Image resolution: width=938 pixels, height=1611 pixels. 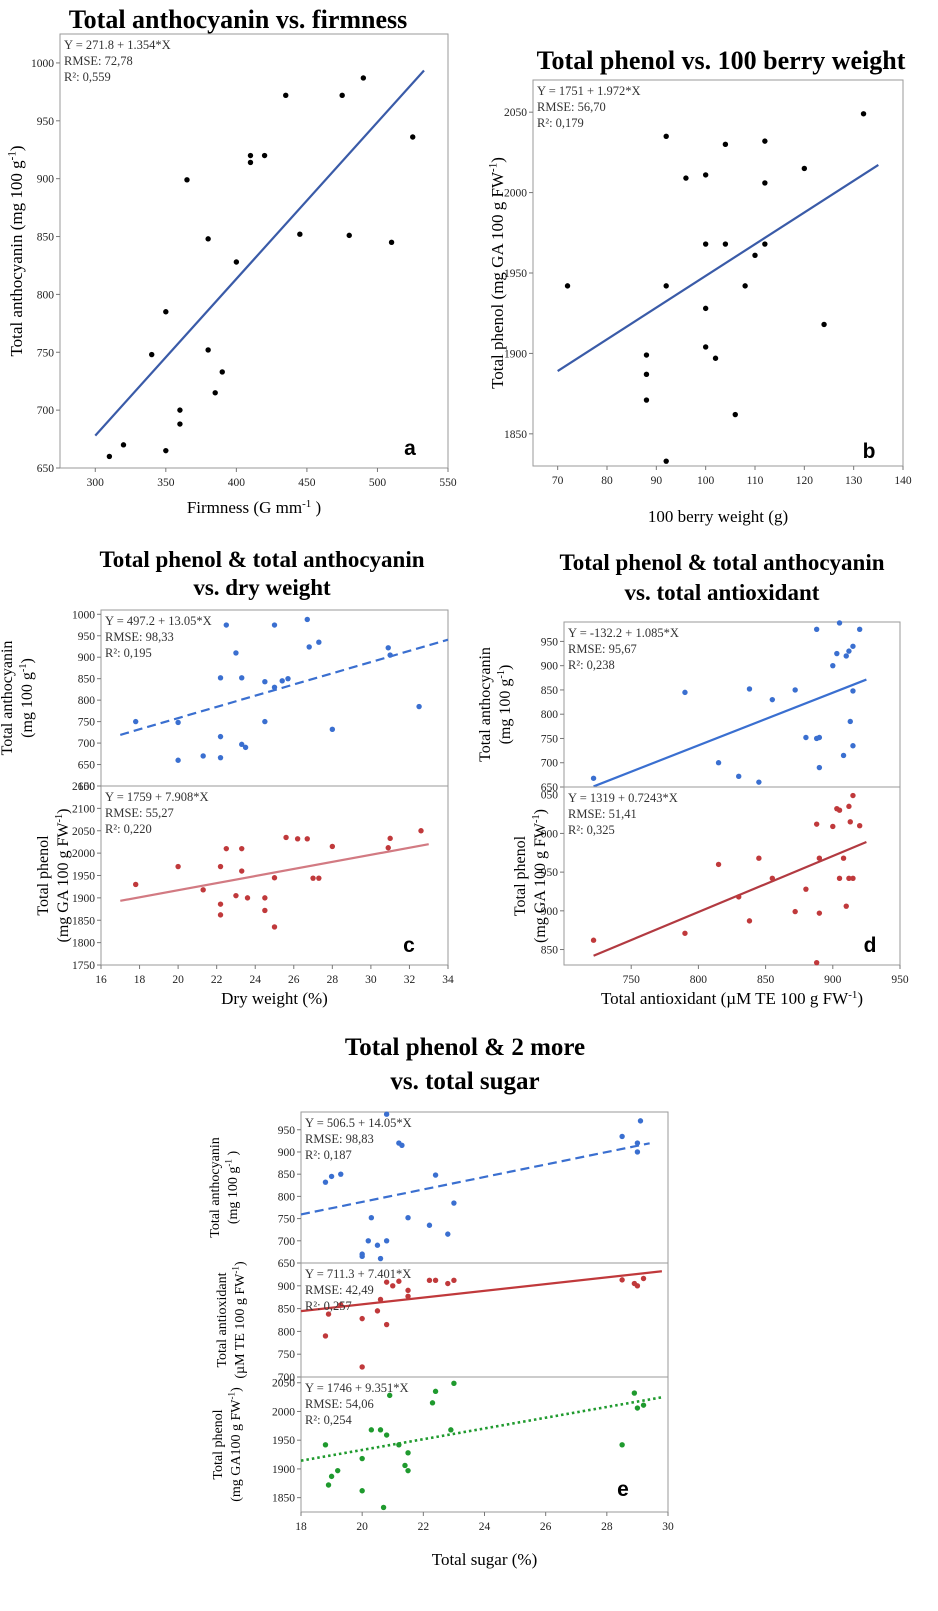 What do you see at coordinates (83, 899) in the screenshot?
I see `y-tick-label: 1900` at bounding box center [83, 899].